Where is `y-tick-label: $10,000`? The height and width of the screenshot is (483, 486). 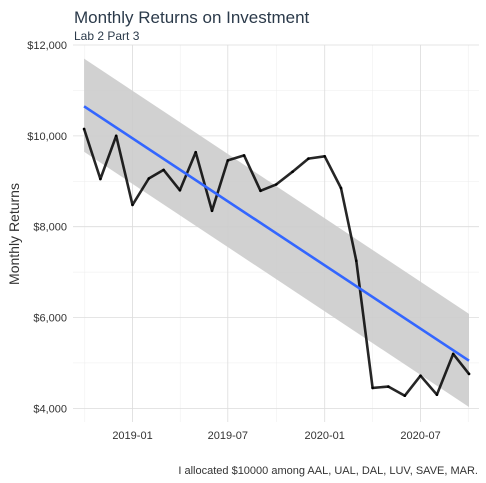 y-tick-label: $10,000 is located at coordinates (47, 137).